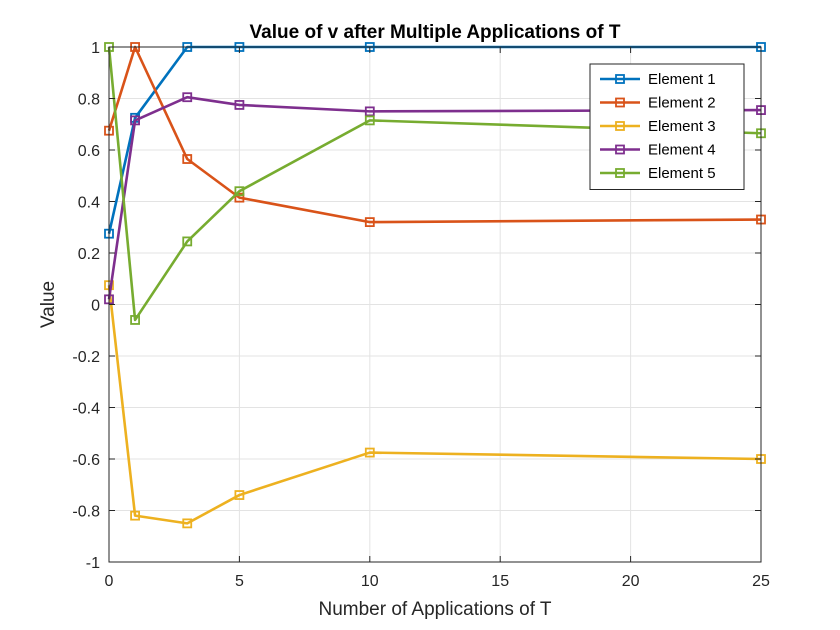  I want to click on y-tick-label: 0, so click(95, 306).